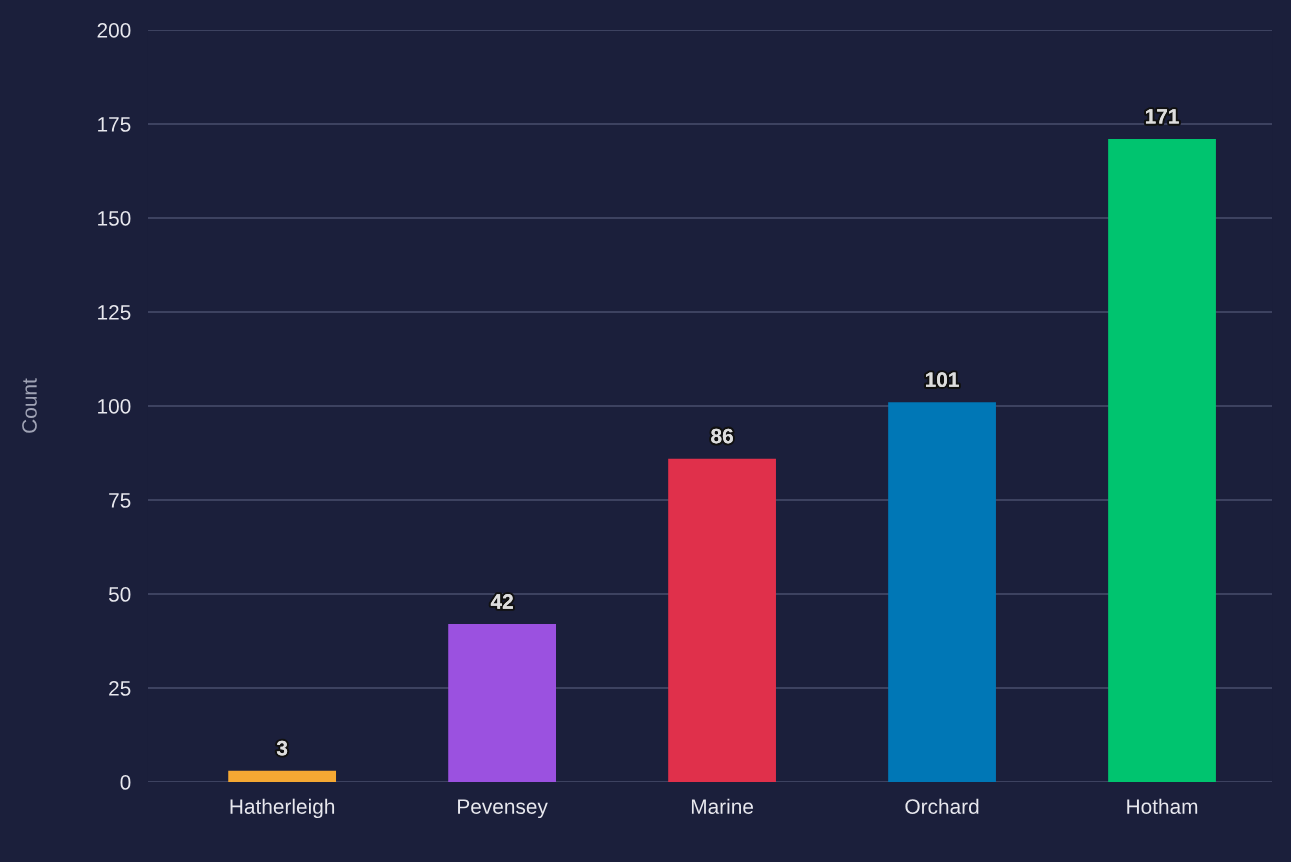  What do you see at coordinates (722, 436) in the screenshot?
I see `data-label: 86` at bounding box center [722, 436].